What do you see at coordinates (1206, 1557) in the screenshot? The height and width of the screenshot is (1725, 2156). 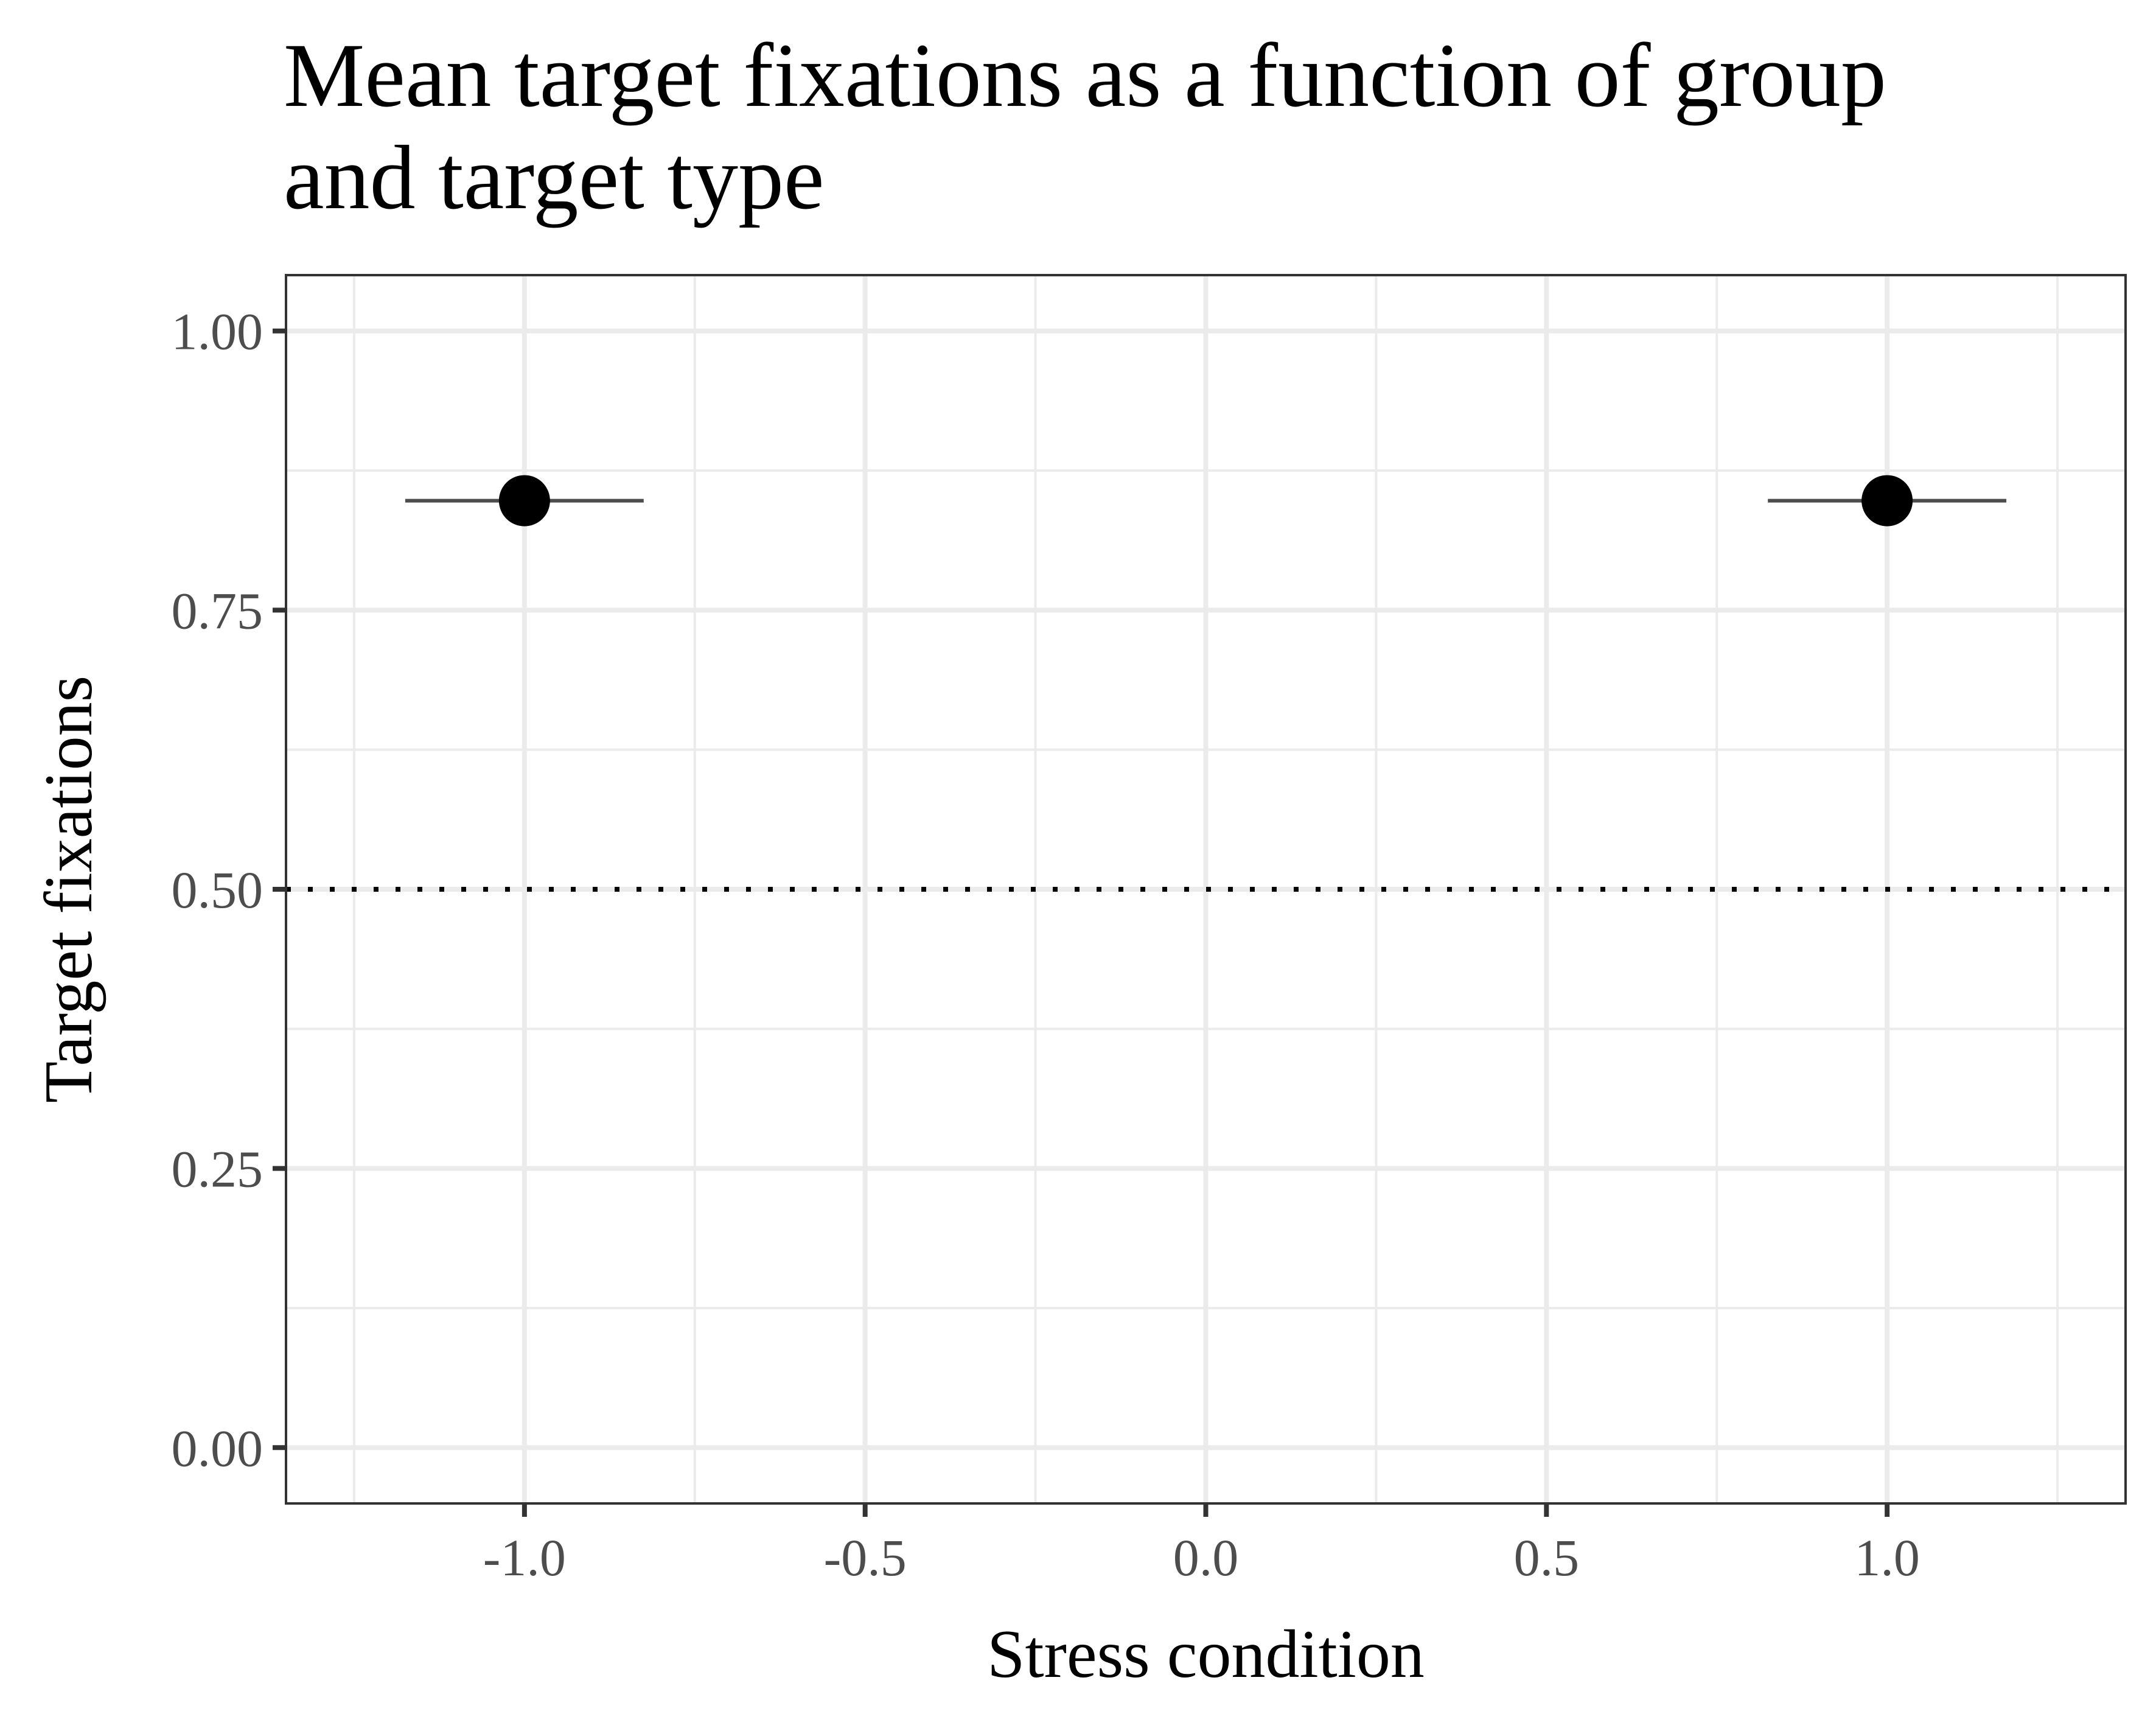 I see `x-tick-label: 0.0` at bounding box center [1206, 1557].